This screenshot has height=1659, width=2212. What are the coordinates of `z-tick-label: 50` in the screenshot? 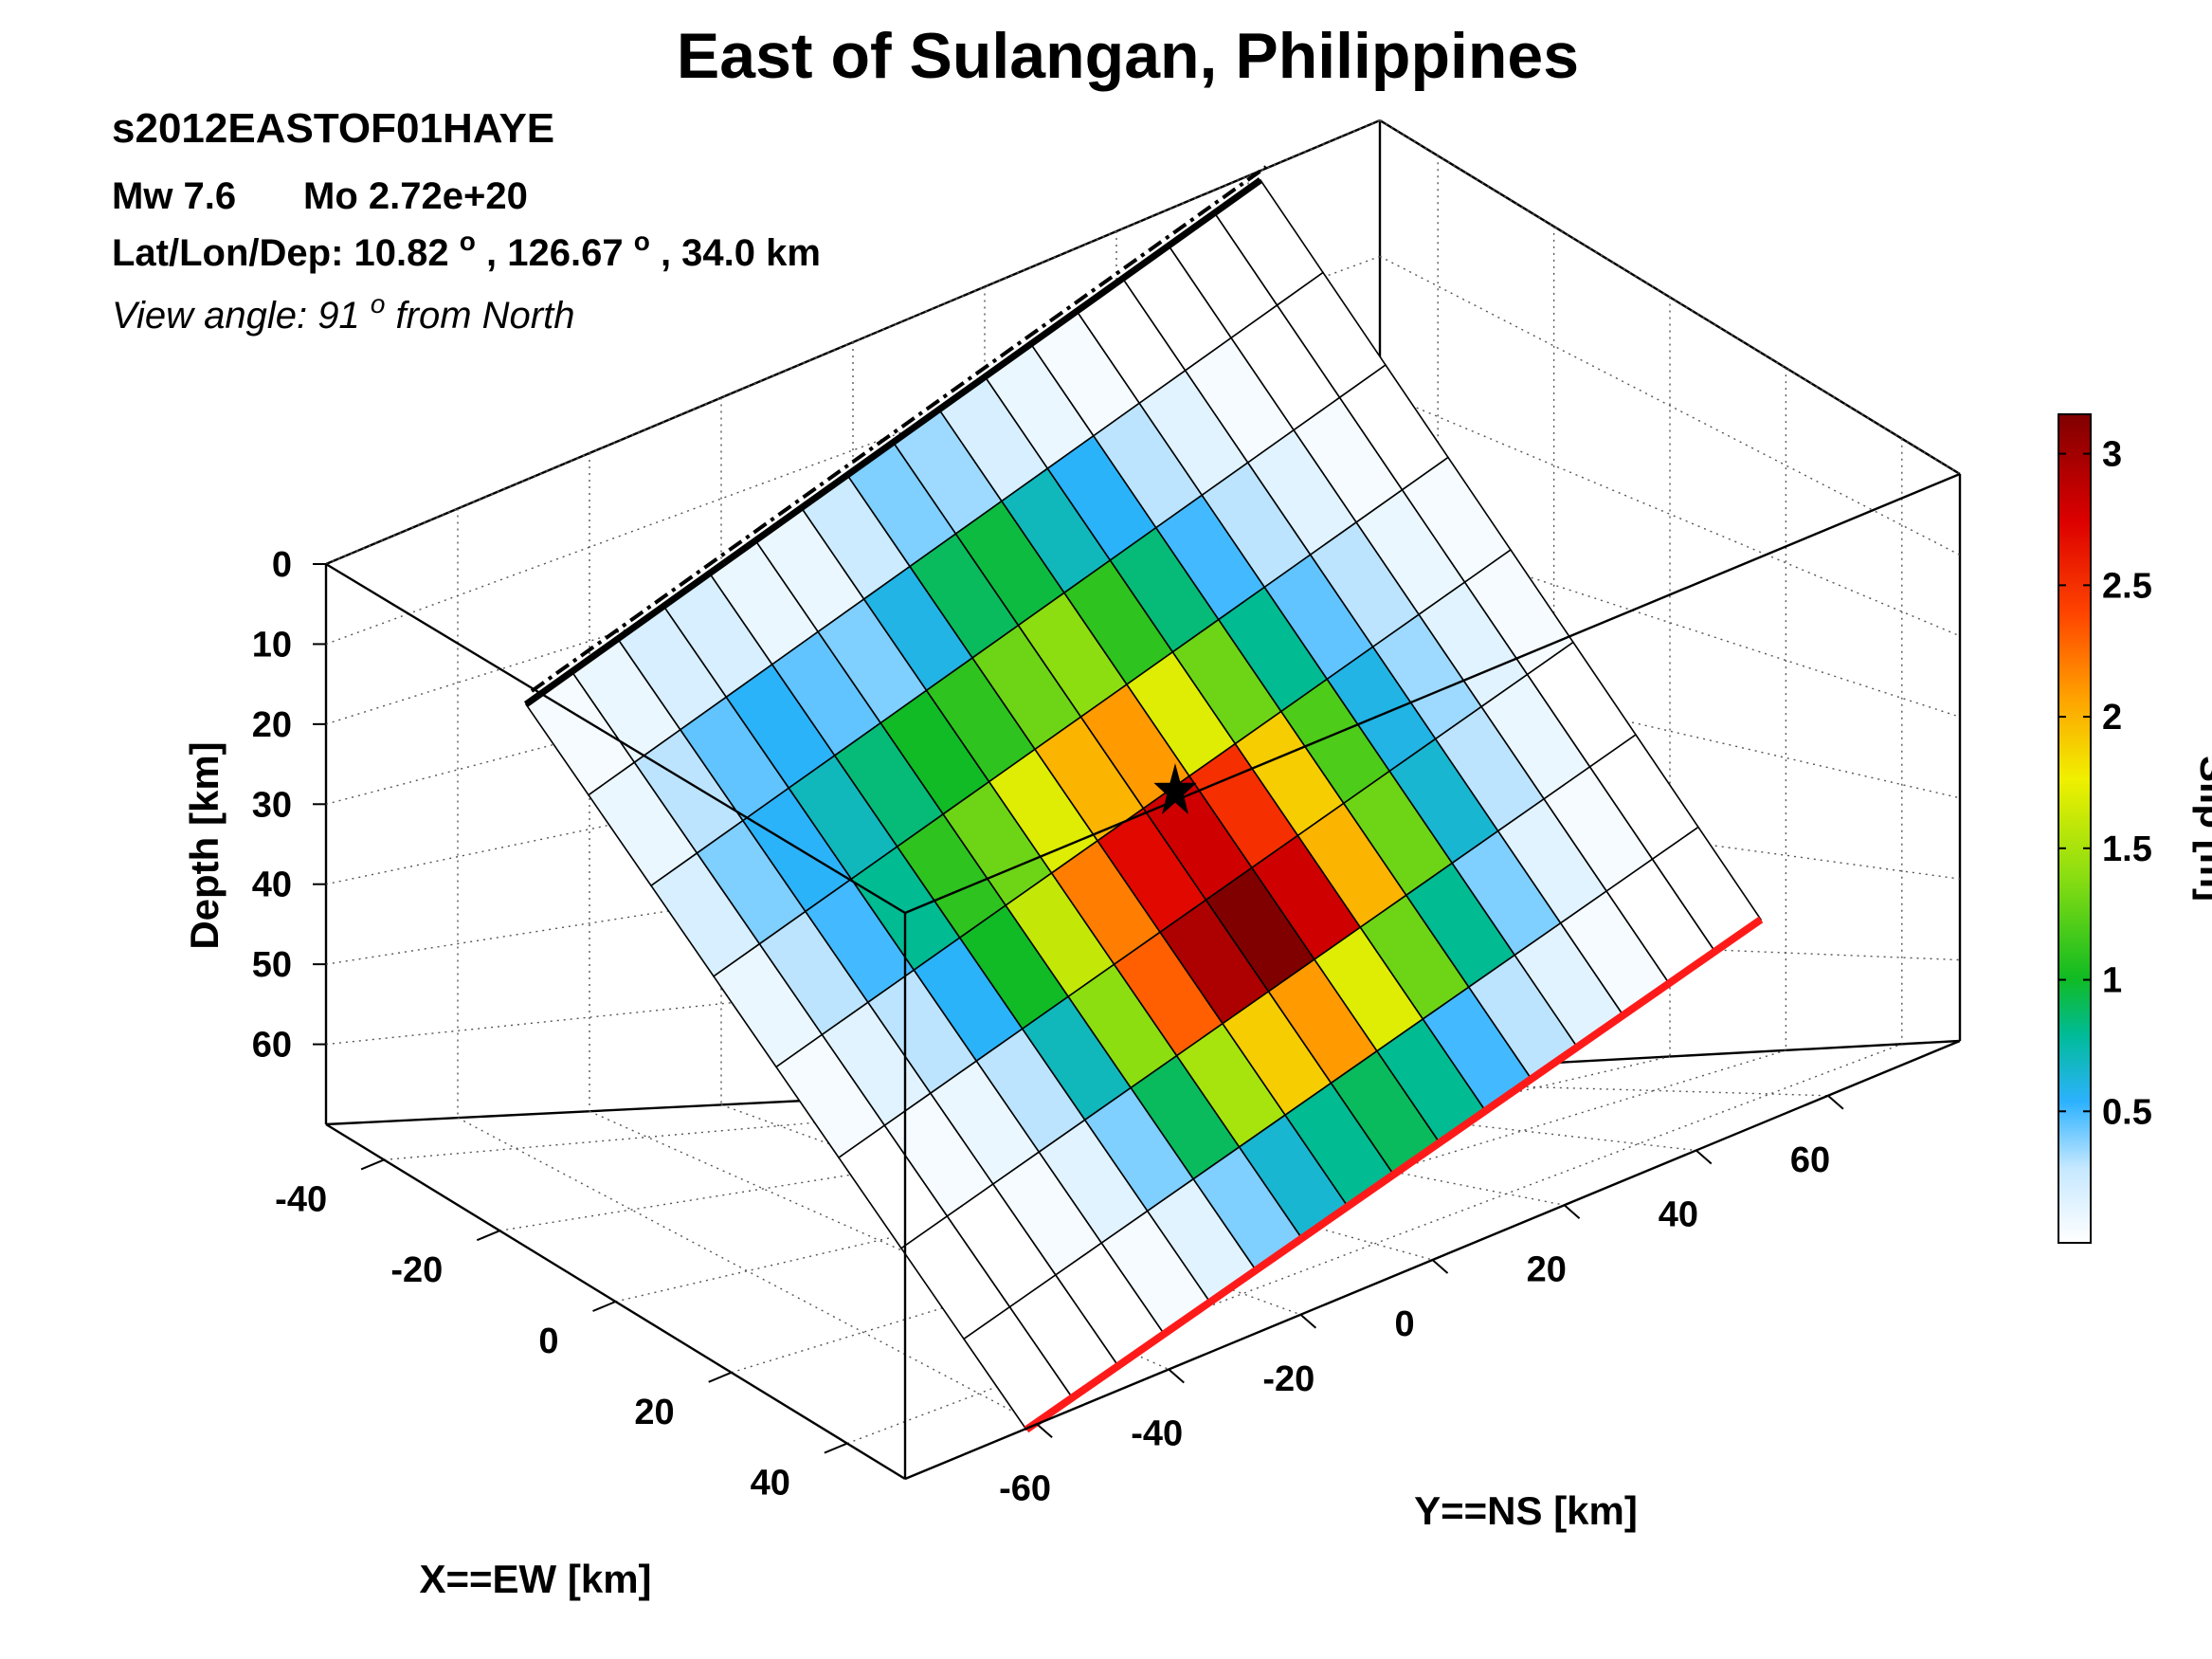 It's located at (272, 965).